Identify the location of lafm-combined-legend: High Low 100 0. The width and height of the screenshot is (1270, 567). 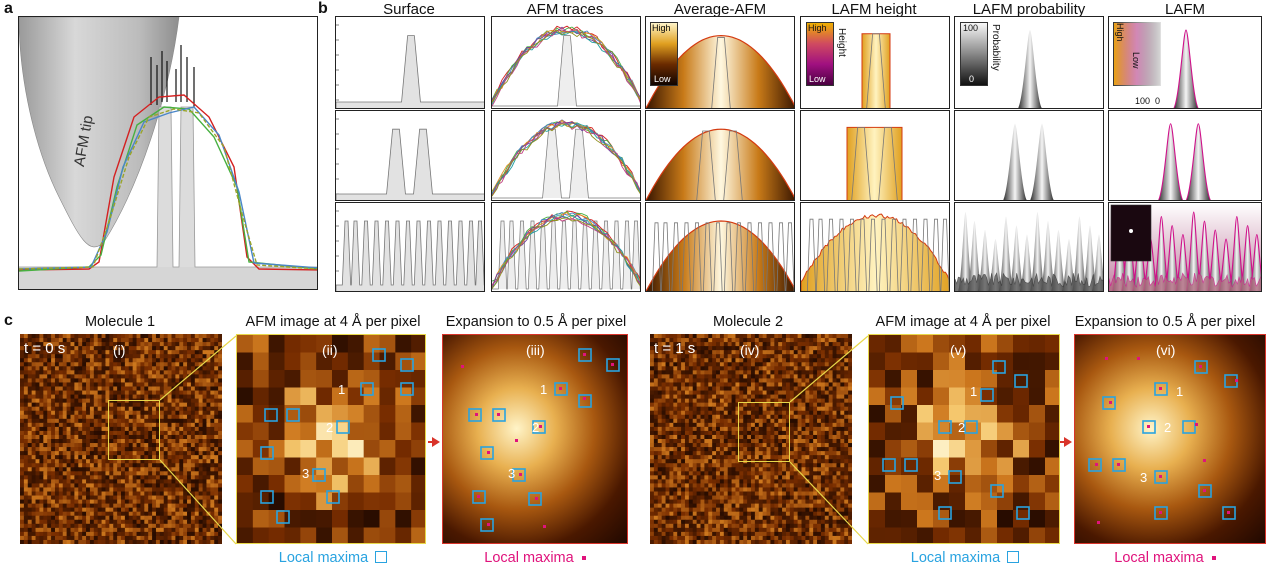
(1137, 64).